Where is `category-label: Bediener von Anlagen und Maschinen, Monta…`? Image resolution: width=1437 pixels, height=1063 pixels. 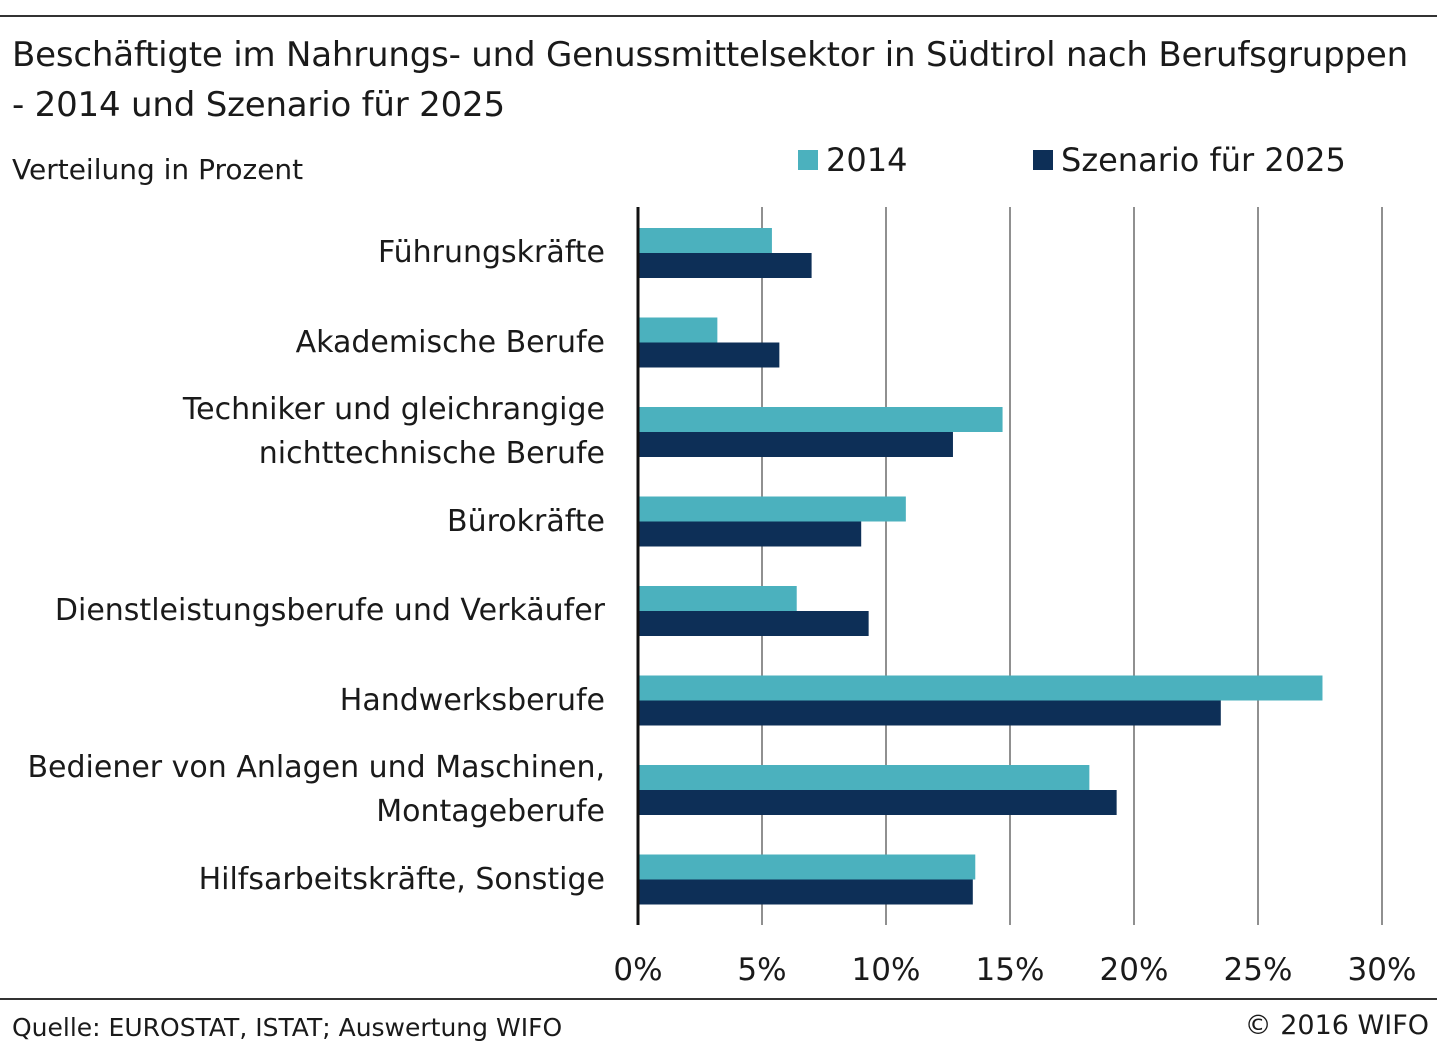 category-label: Bediener von Anlagen und Maschinen, Monta… is located at coordinates (305, 790).